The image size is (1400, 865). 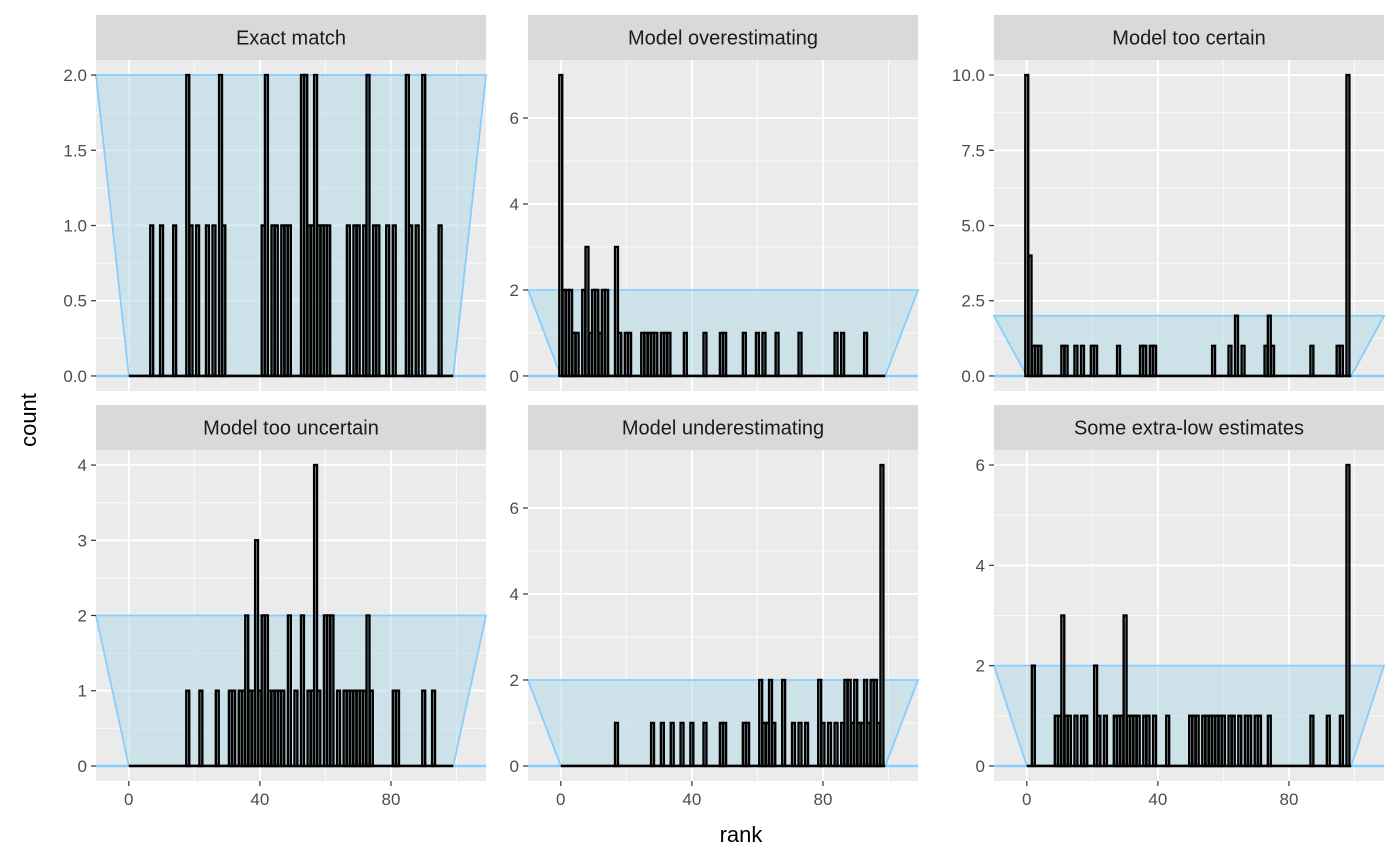 I want to click on facet-panel: Exact match 0.0 0.5 1.0 1.5 2.0, so click(x=275, y=203).